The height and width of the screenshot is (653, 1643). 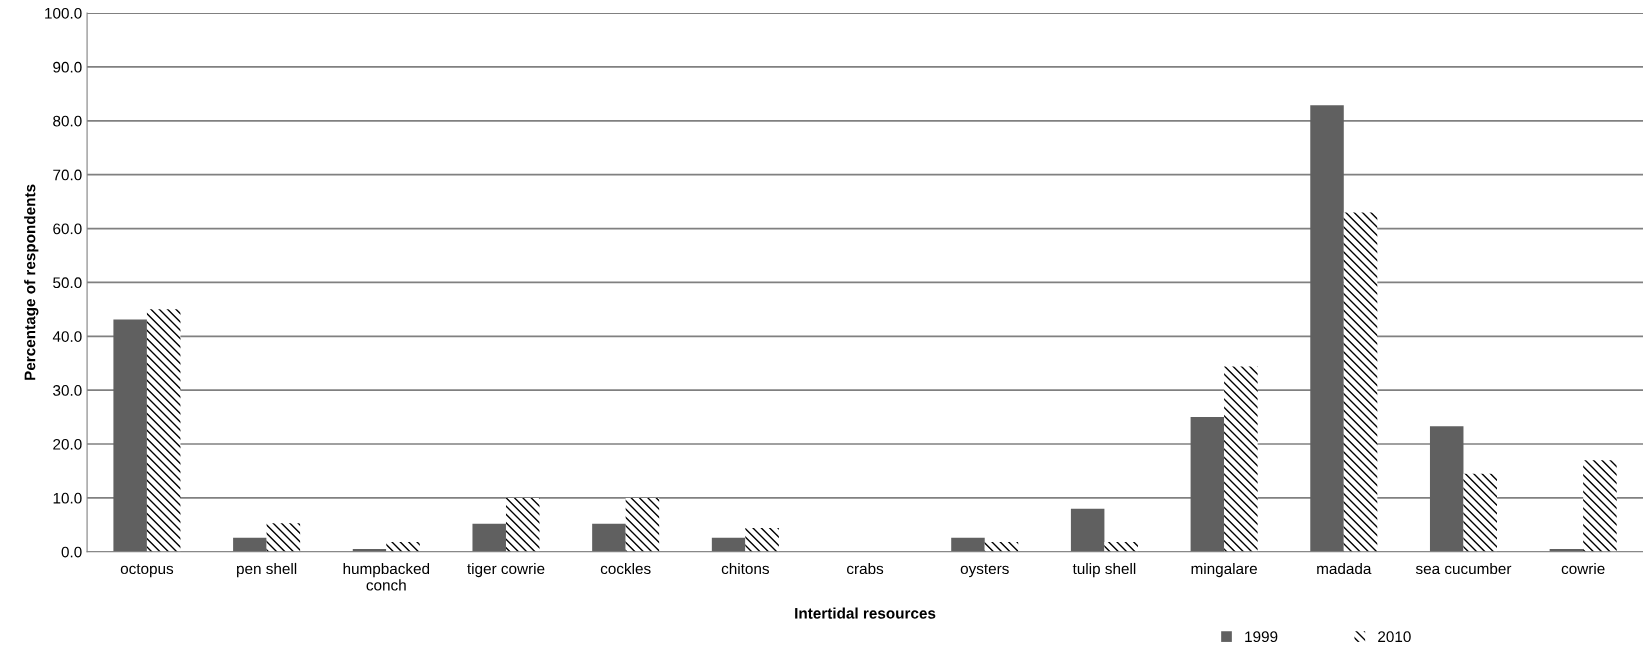 I want to click on y-tick-label: 30.0, so click(x=67, y=390).